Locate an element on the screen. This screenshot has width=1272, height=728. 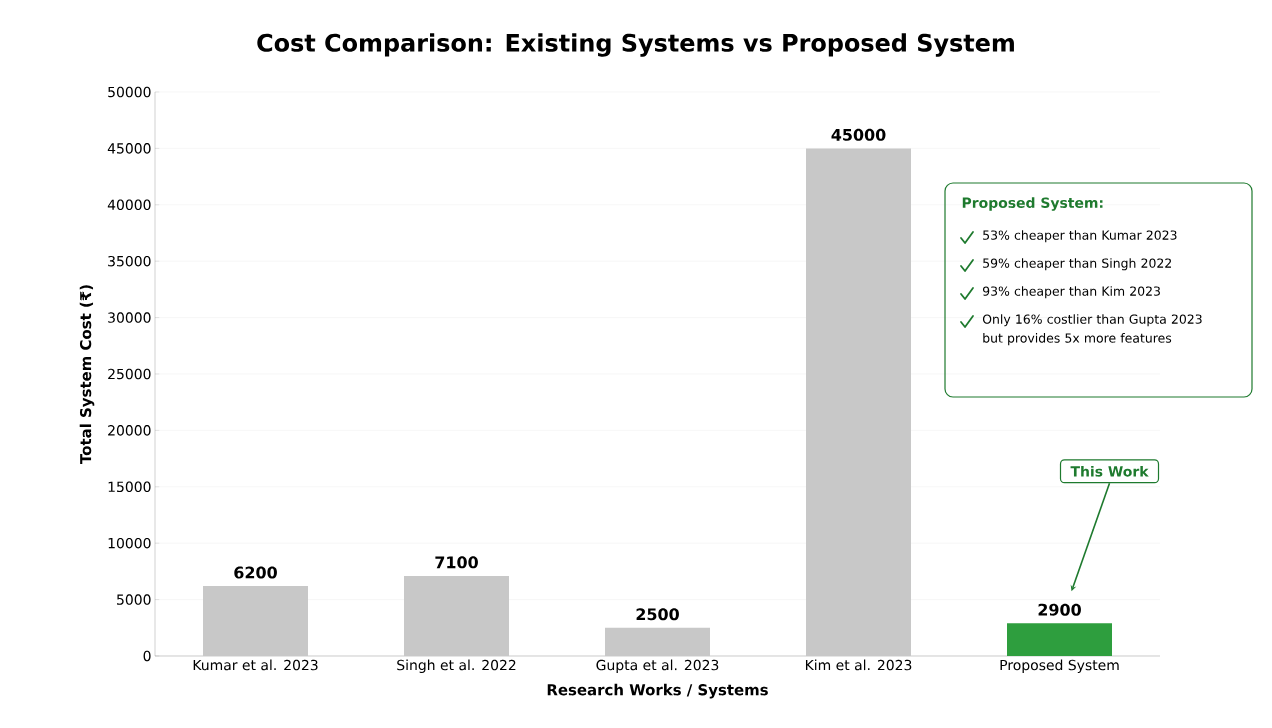
data-label: 7100 is located at coordinates (456, 562).